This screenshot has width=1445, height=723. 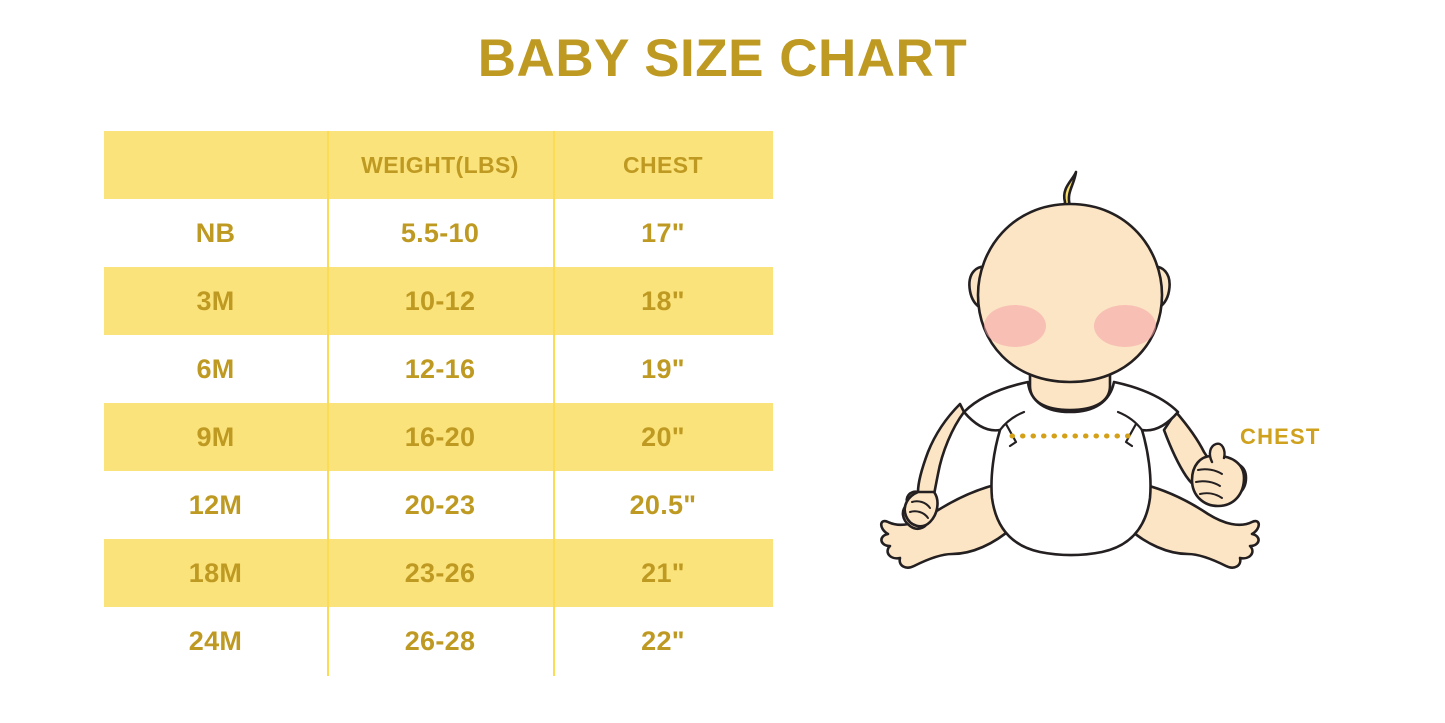 I want to click on right-blush, so click(x=1125, y=326).